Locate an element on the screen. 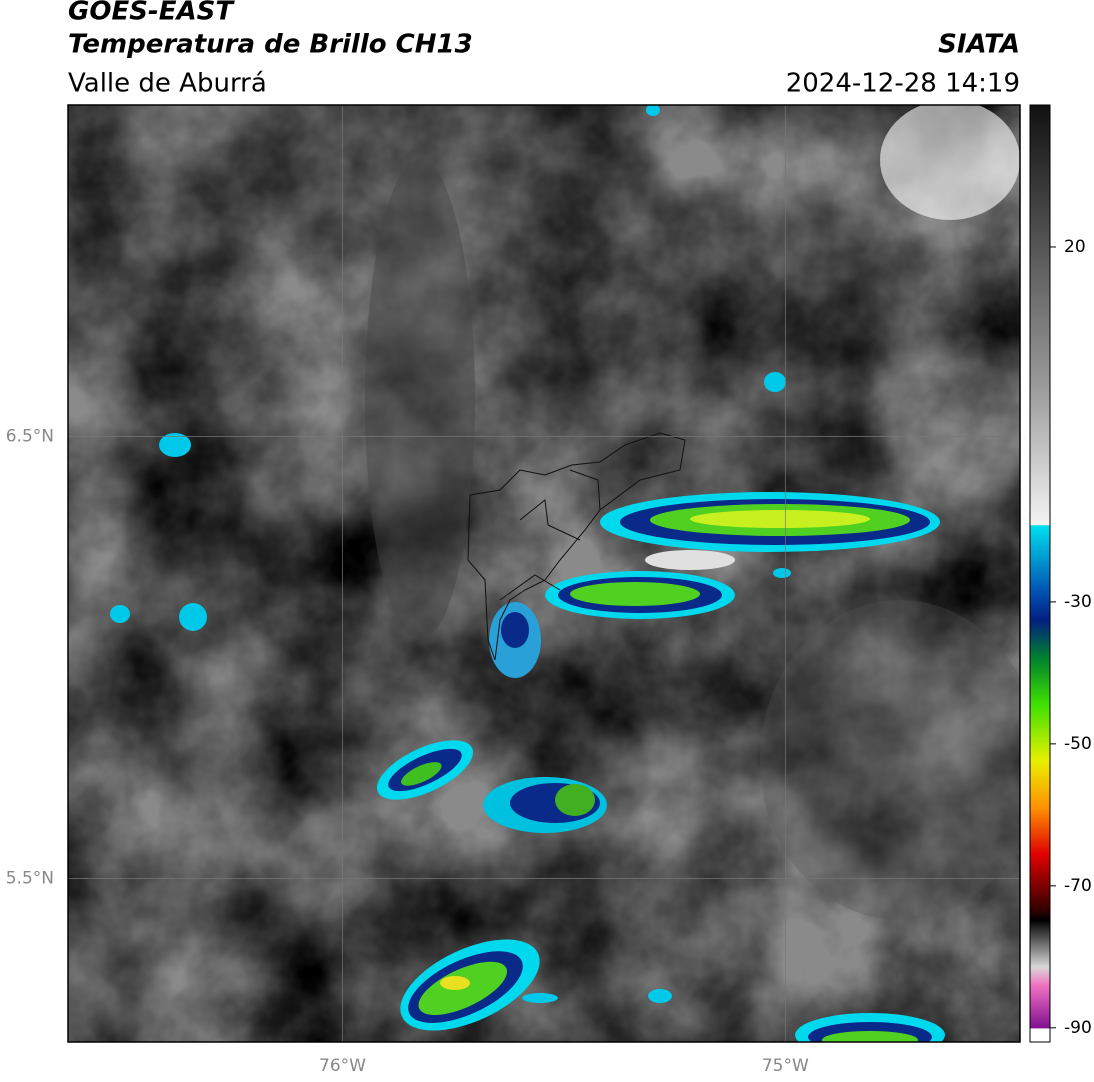 This screenshot has width=1094, height=1082. source: SIATA is located at coordinates (979, 45).